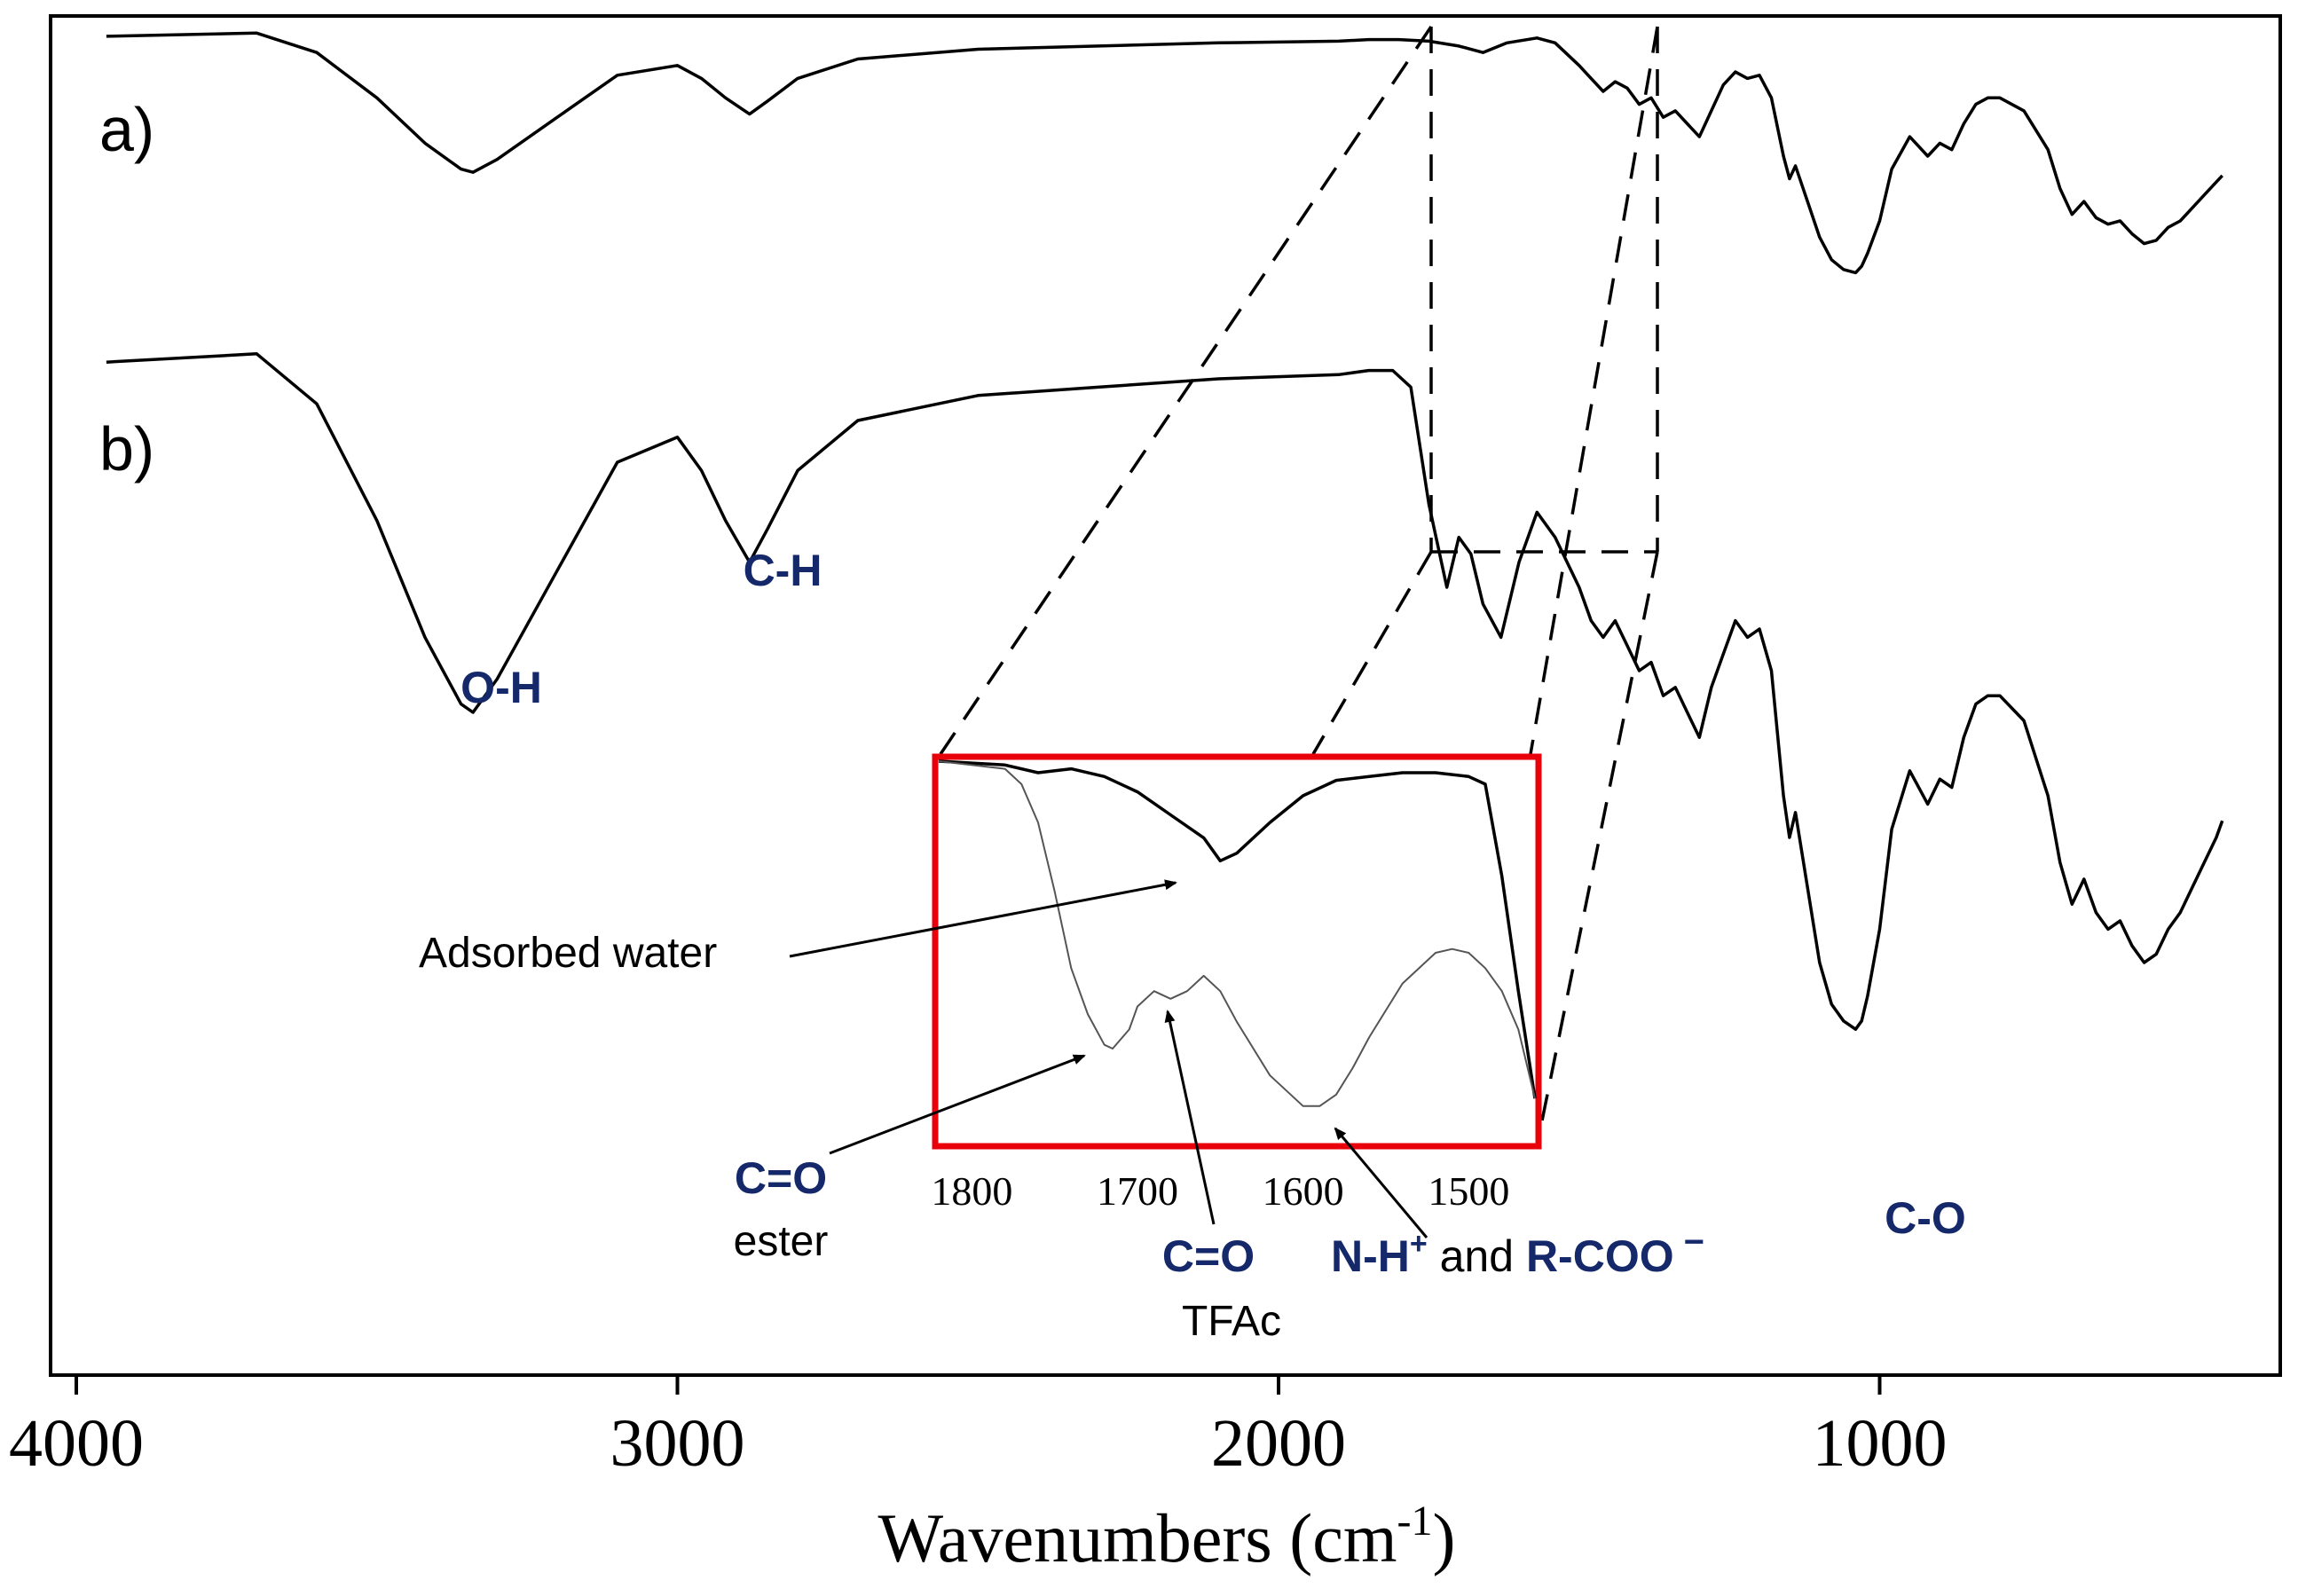 Image resolution: width=2298 pixels, height=1596 pixels. I want to click on x-tick-label-2000: 2000, so click(1278, 1443).